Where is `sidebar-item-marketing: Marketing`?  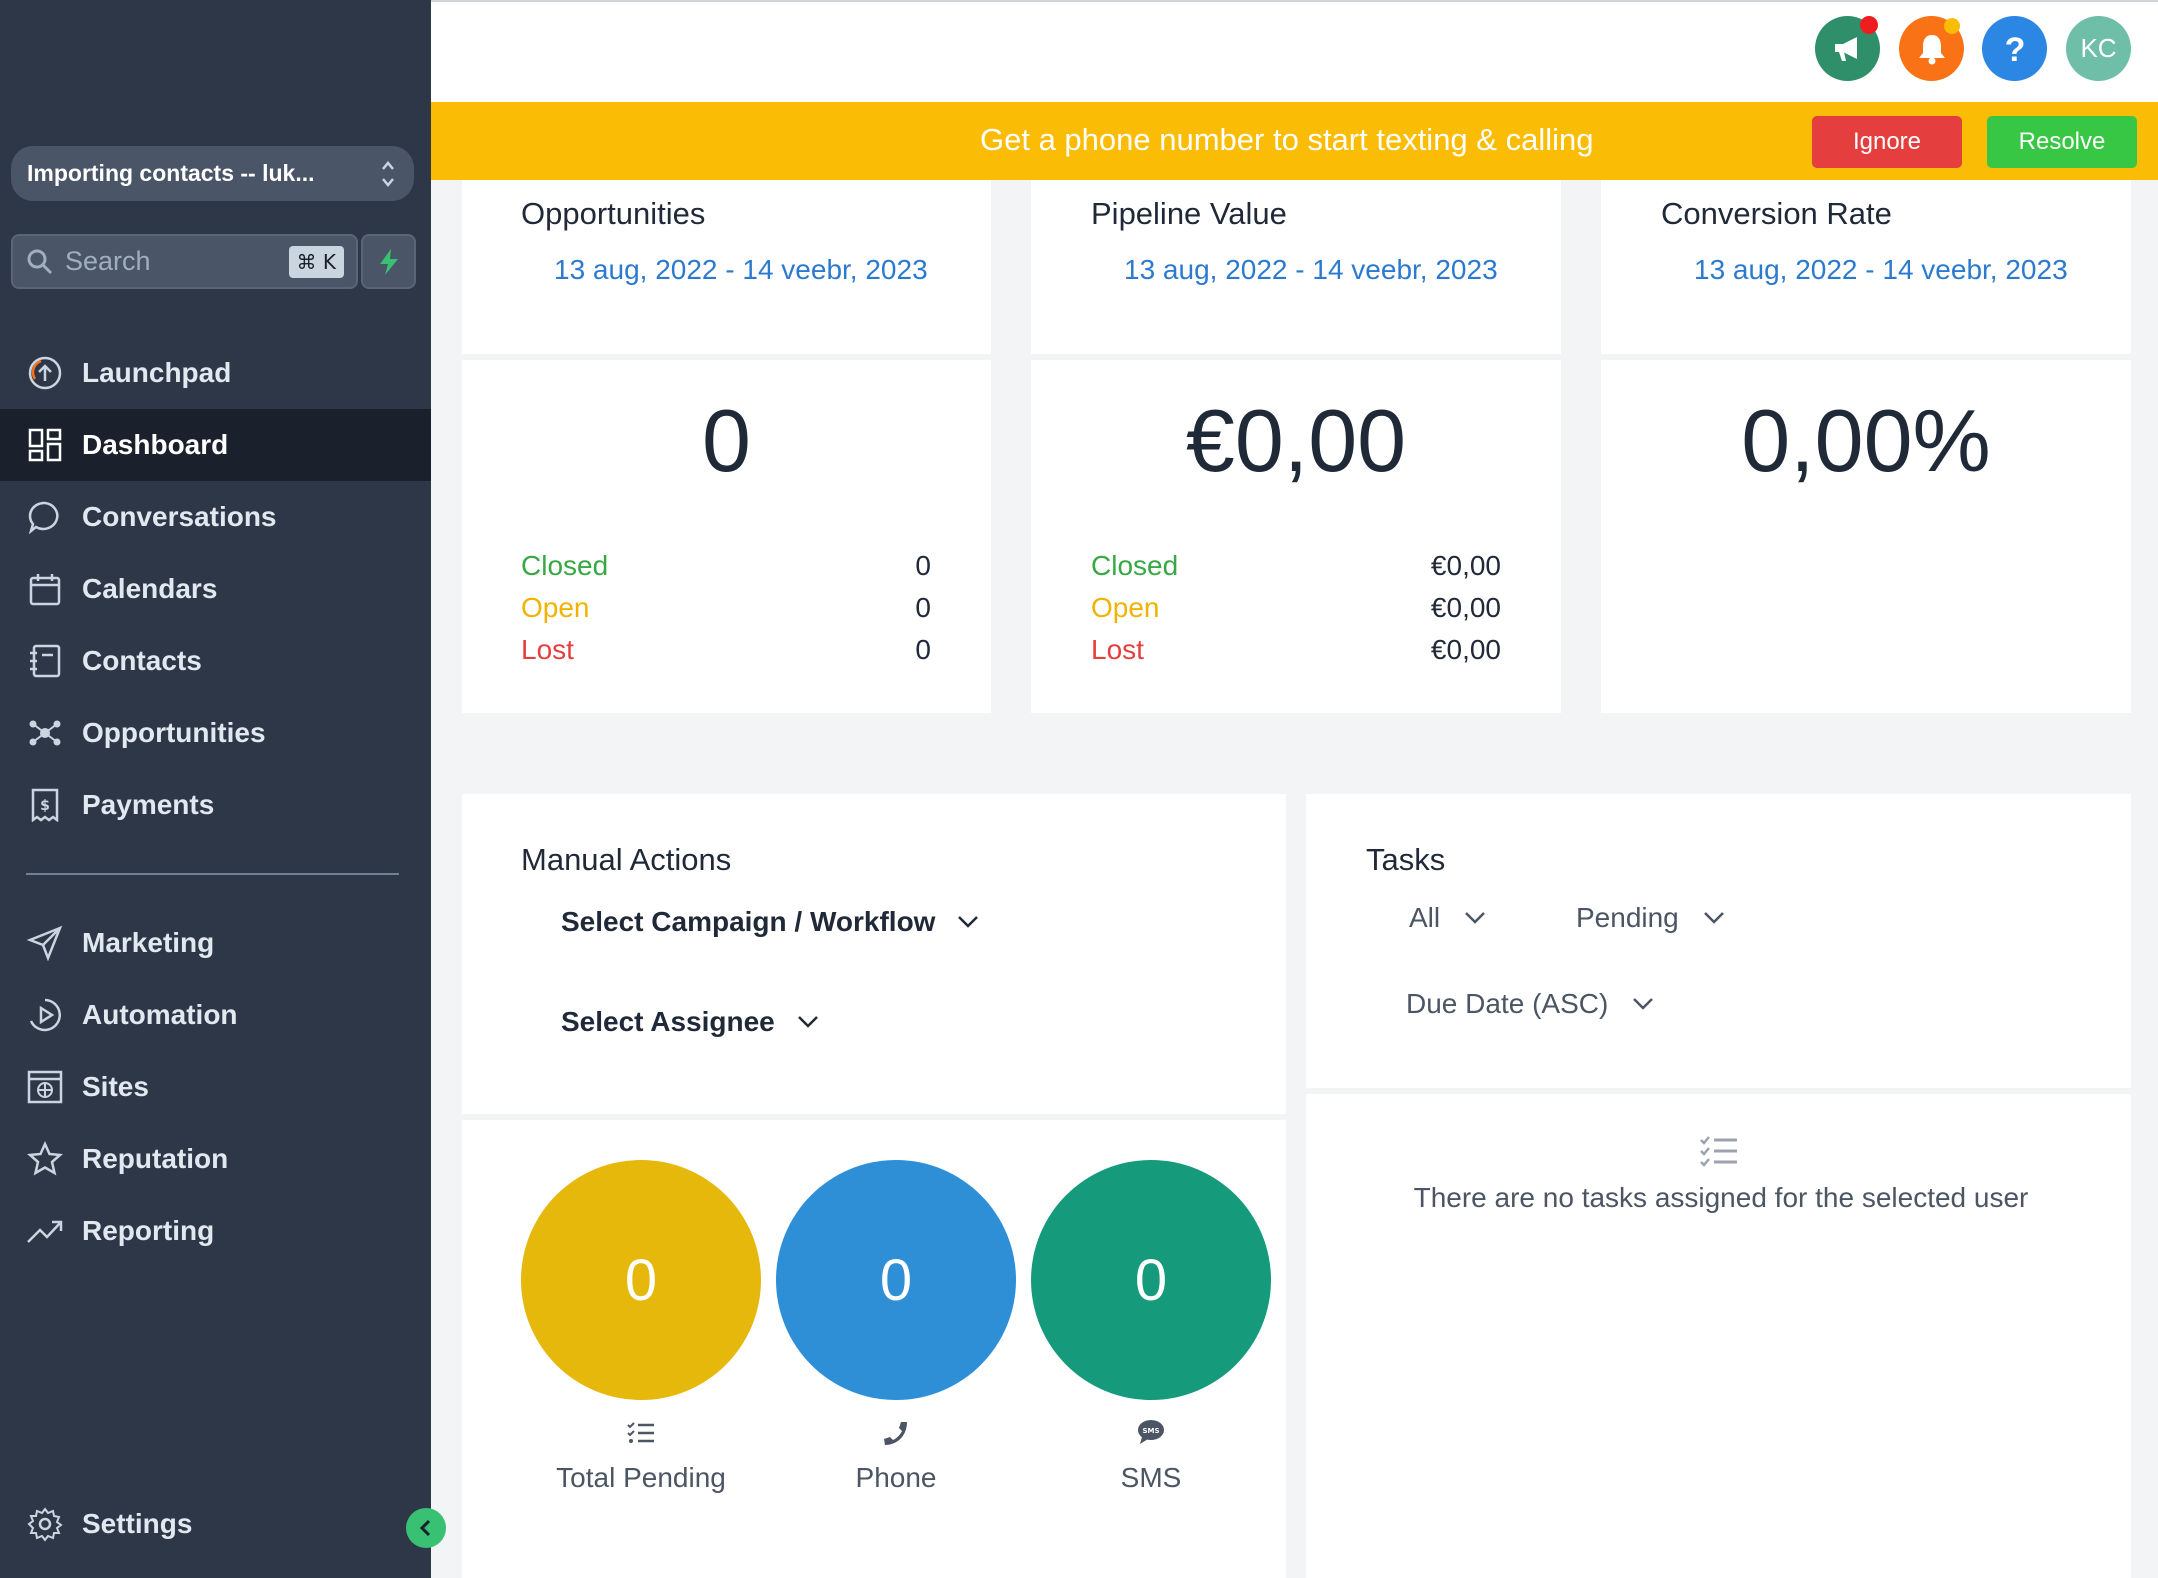
sidebar-item-marketing: Marketing is located at coordinates (215, 943).